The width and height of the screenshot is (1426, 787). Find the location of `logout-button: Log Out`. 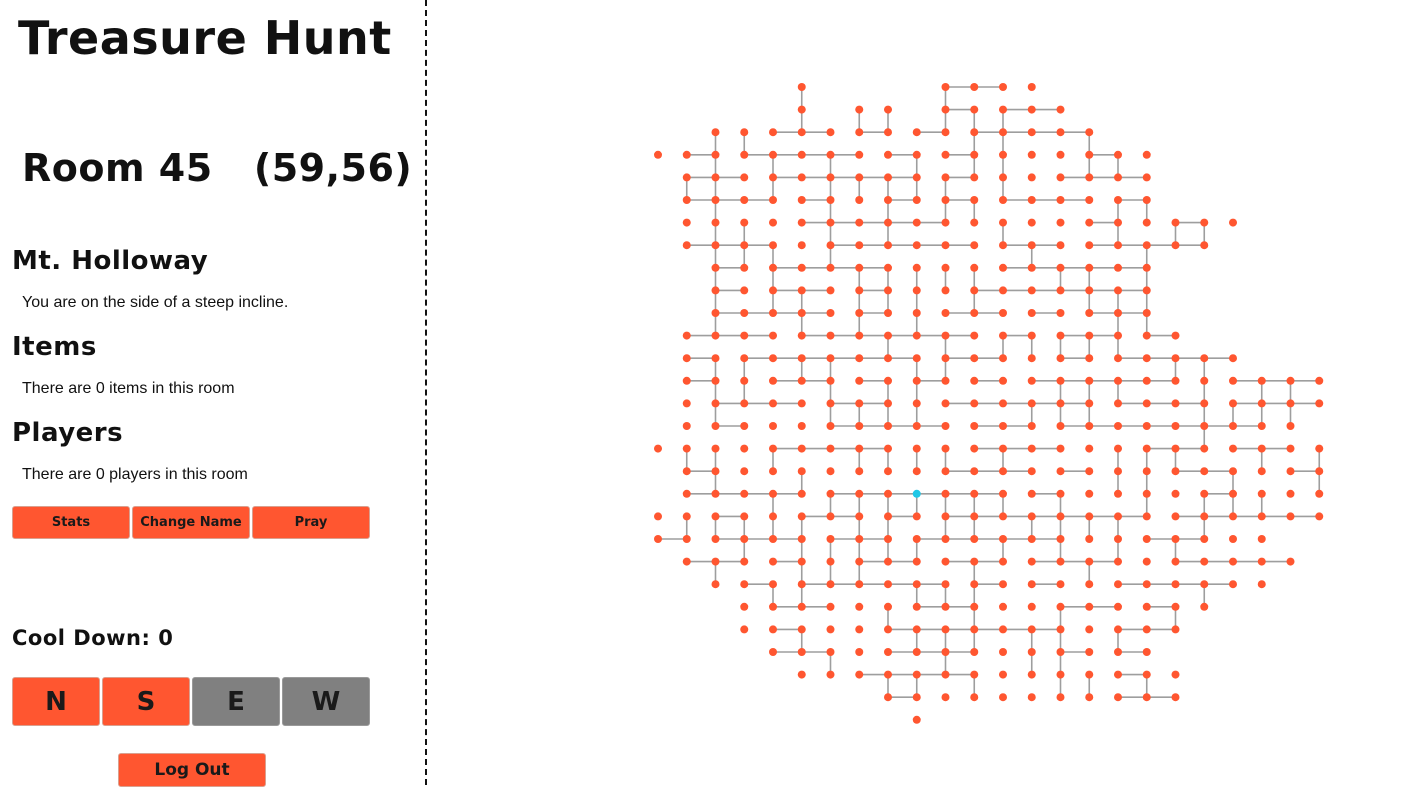

logout-button: Log Out is located at coordinates (192, 770).